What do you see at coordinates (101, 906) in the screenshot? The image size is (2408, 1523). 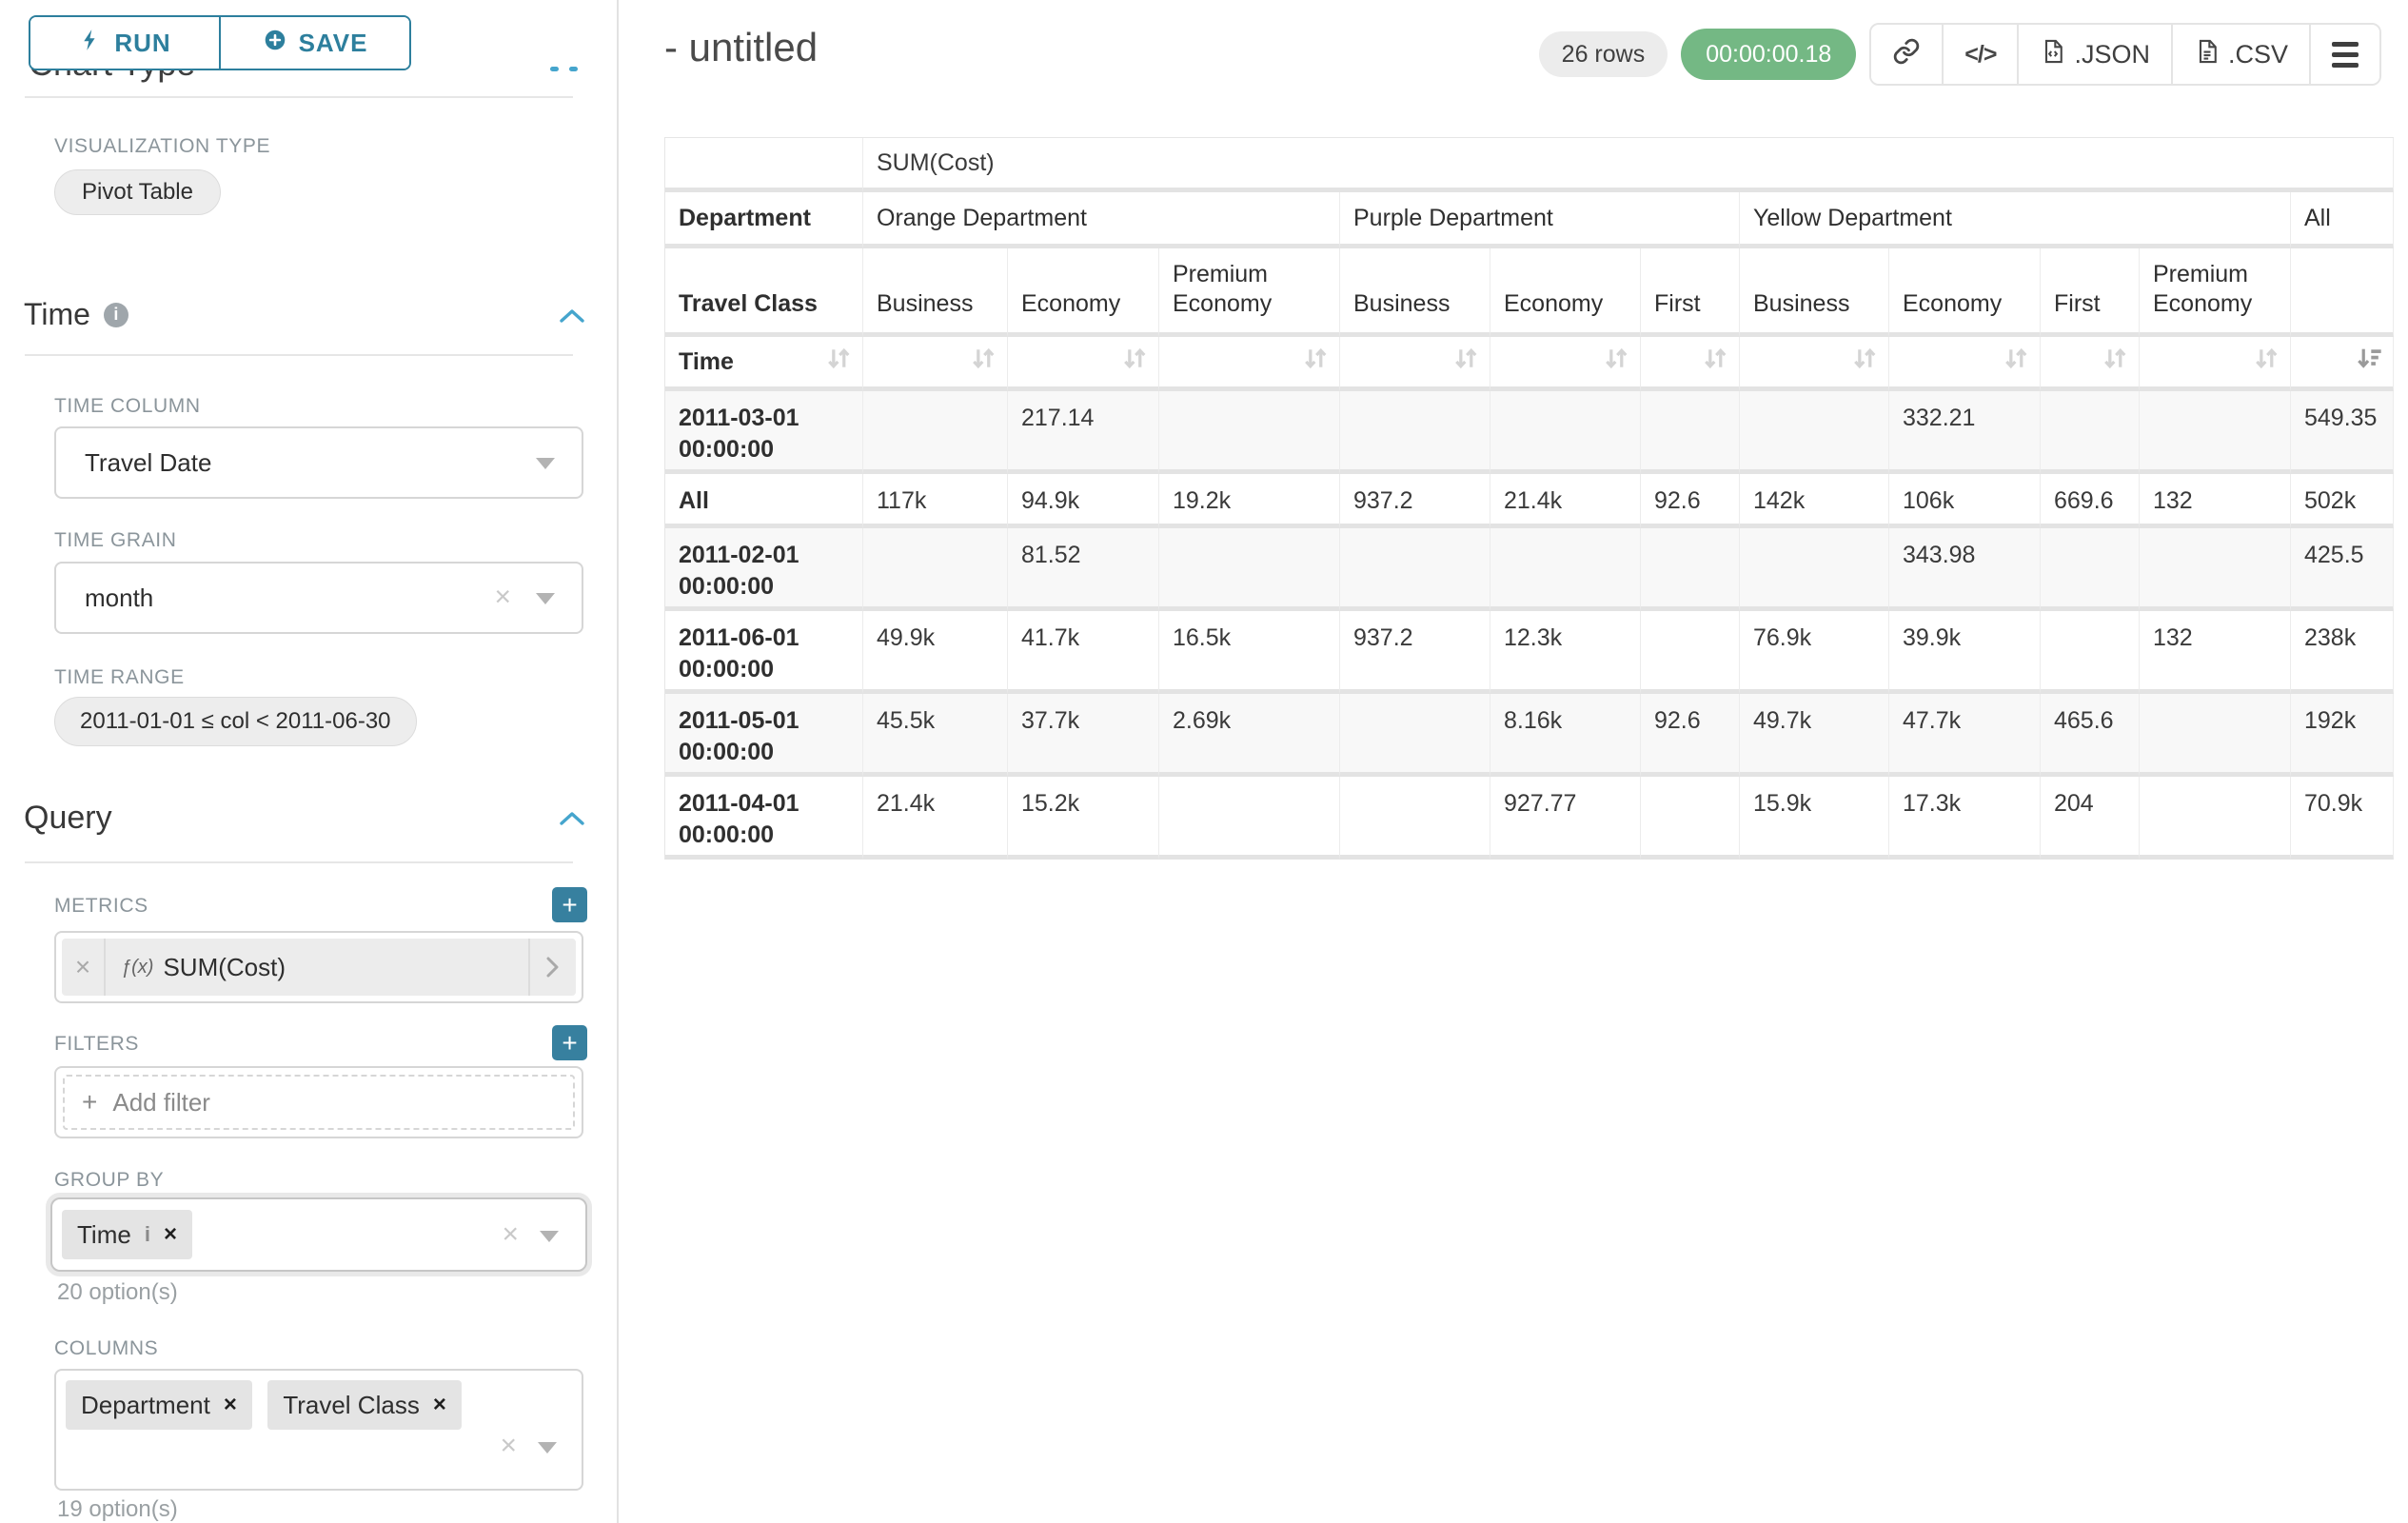 I see `metrics-label: METRICS` at bounding box center [101, 906].